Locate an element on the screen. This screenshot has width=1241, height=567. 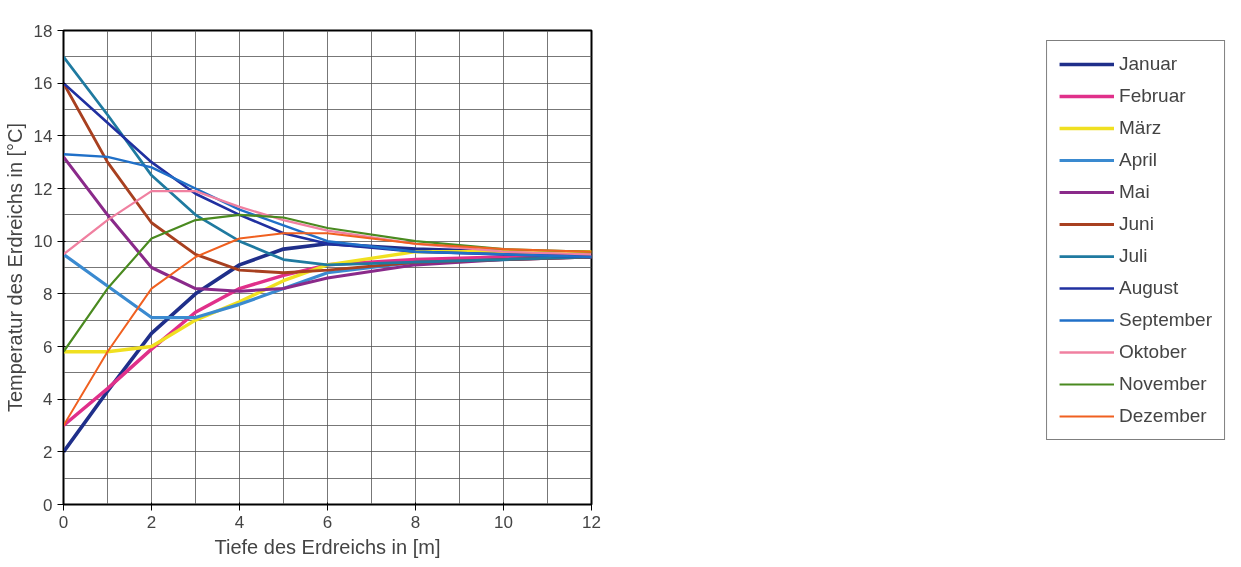
y-tick-label: 2 is located at coordinates (48, 452).